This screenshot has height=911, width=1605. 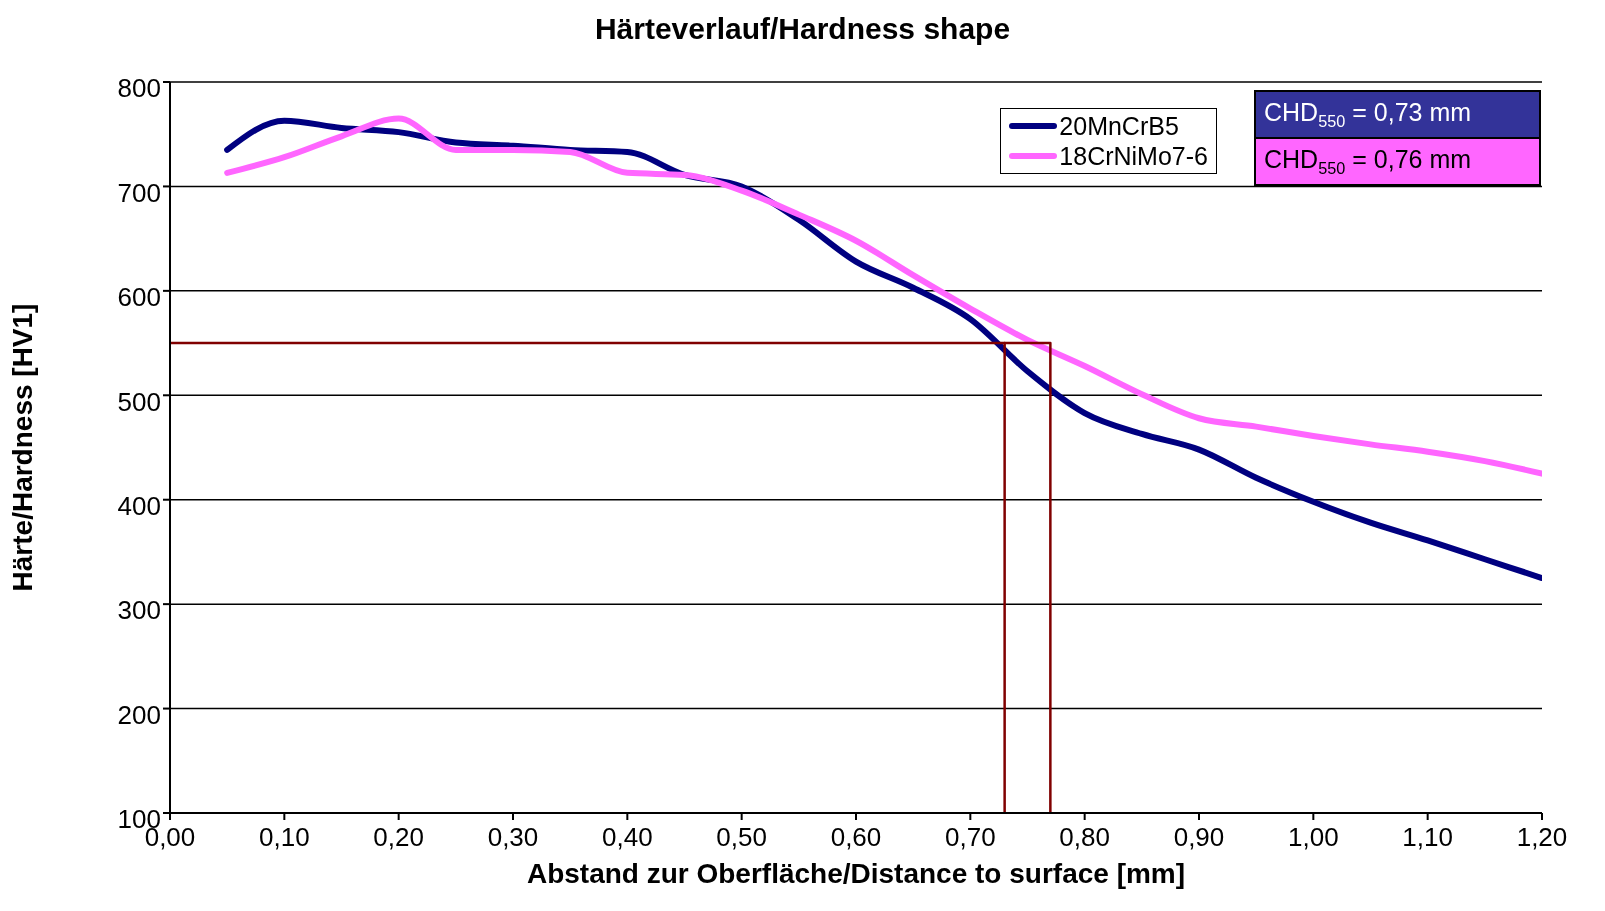 What do you see at coordinates (627, 837) in the screenshot?
I see `x-tick-label: 0,40` at bounding box center [627, 837].